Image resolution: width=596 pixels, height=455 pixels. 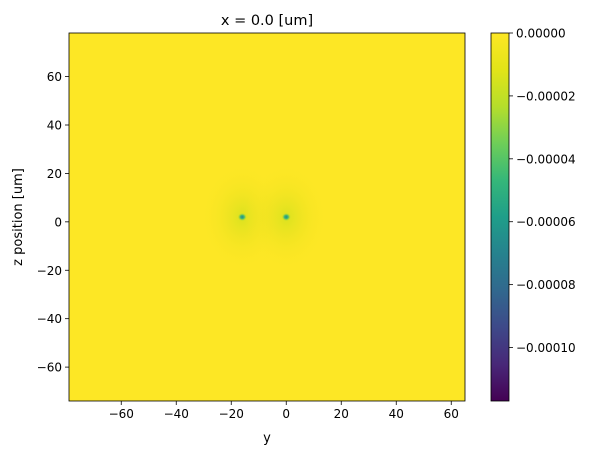 What do you see at coordinates (546, 348) in the screenshot?
I see `colorbar-tick-label: −0.00010` at bounding box center [546, 348].